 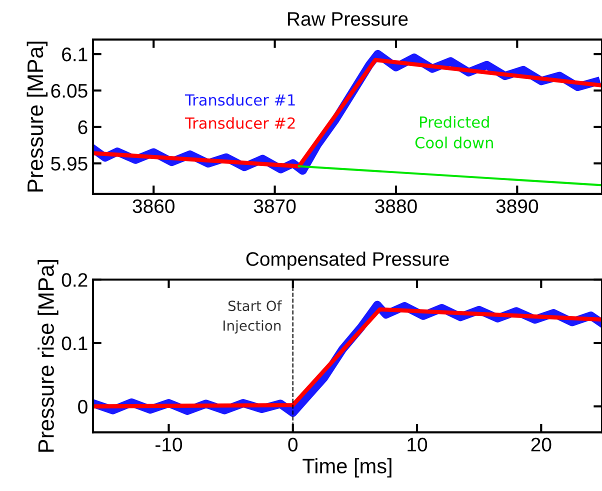 I want to click on y-tick-label: 6.05, so click(x=69, y=91).